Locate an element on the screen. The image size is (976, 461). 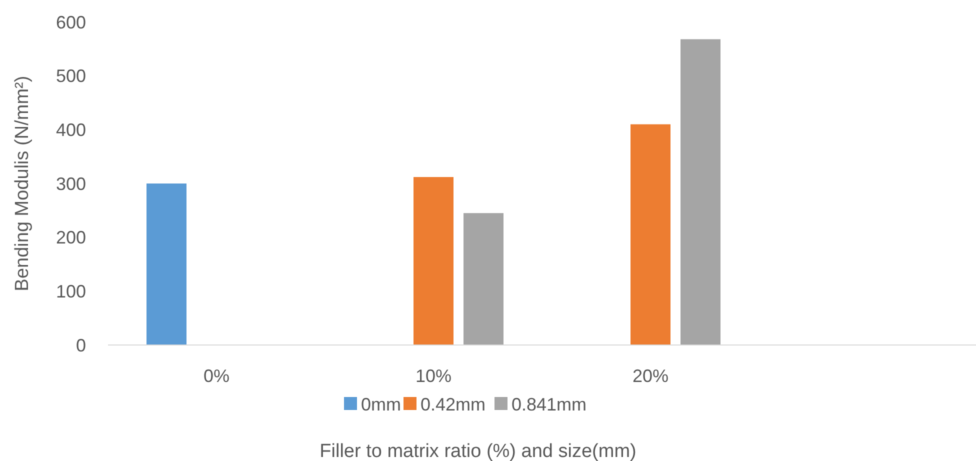
x-tick-label: 10% is located at coordinates (433, 376).